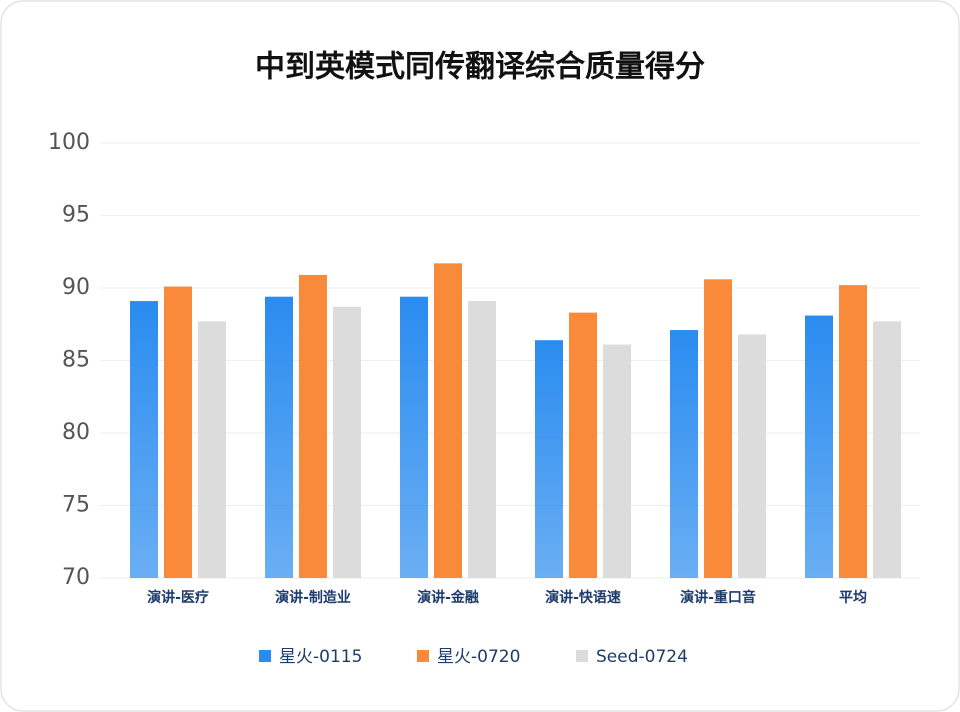 This screenshot has width=960, height=712. Describe the element at coordinates (76, 505) in the screenshot. I see `y-tick-label: 75` at that location.